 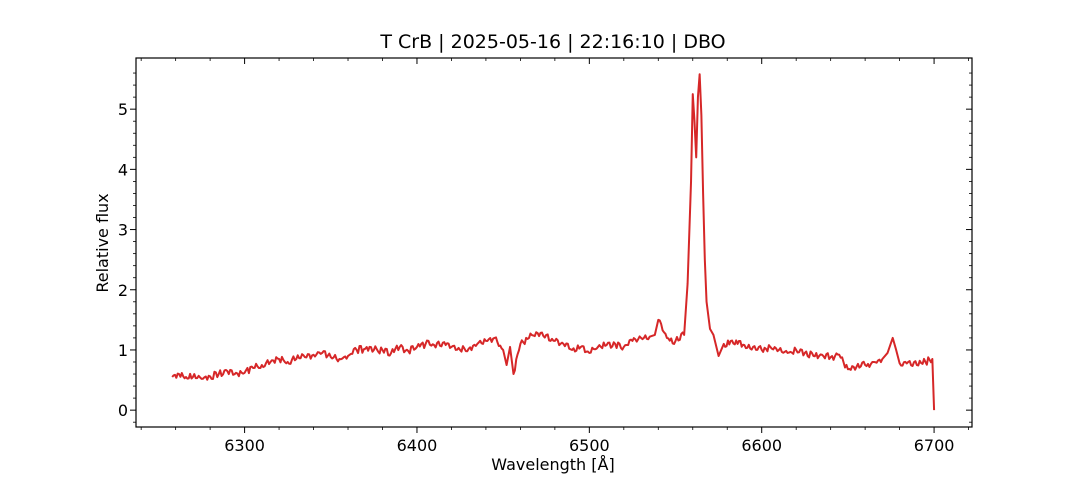 I want to click on y-tick-label: 5, so click(x=123, y=109).